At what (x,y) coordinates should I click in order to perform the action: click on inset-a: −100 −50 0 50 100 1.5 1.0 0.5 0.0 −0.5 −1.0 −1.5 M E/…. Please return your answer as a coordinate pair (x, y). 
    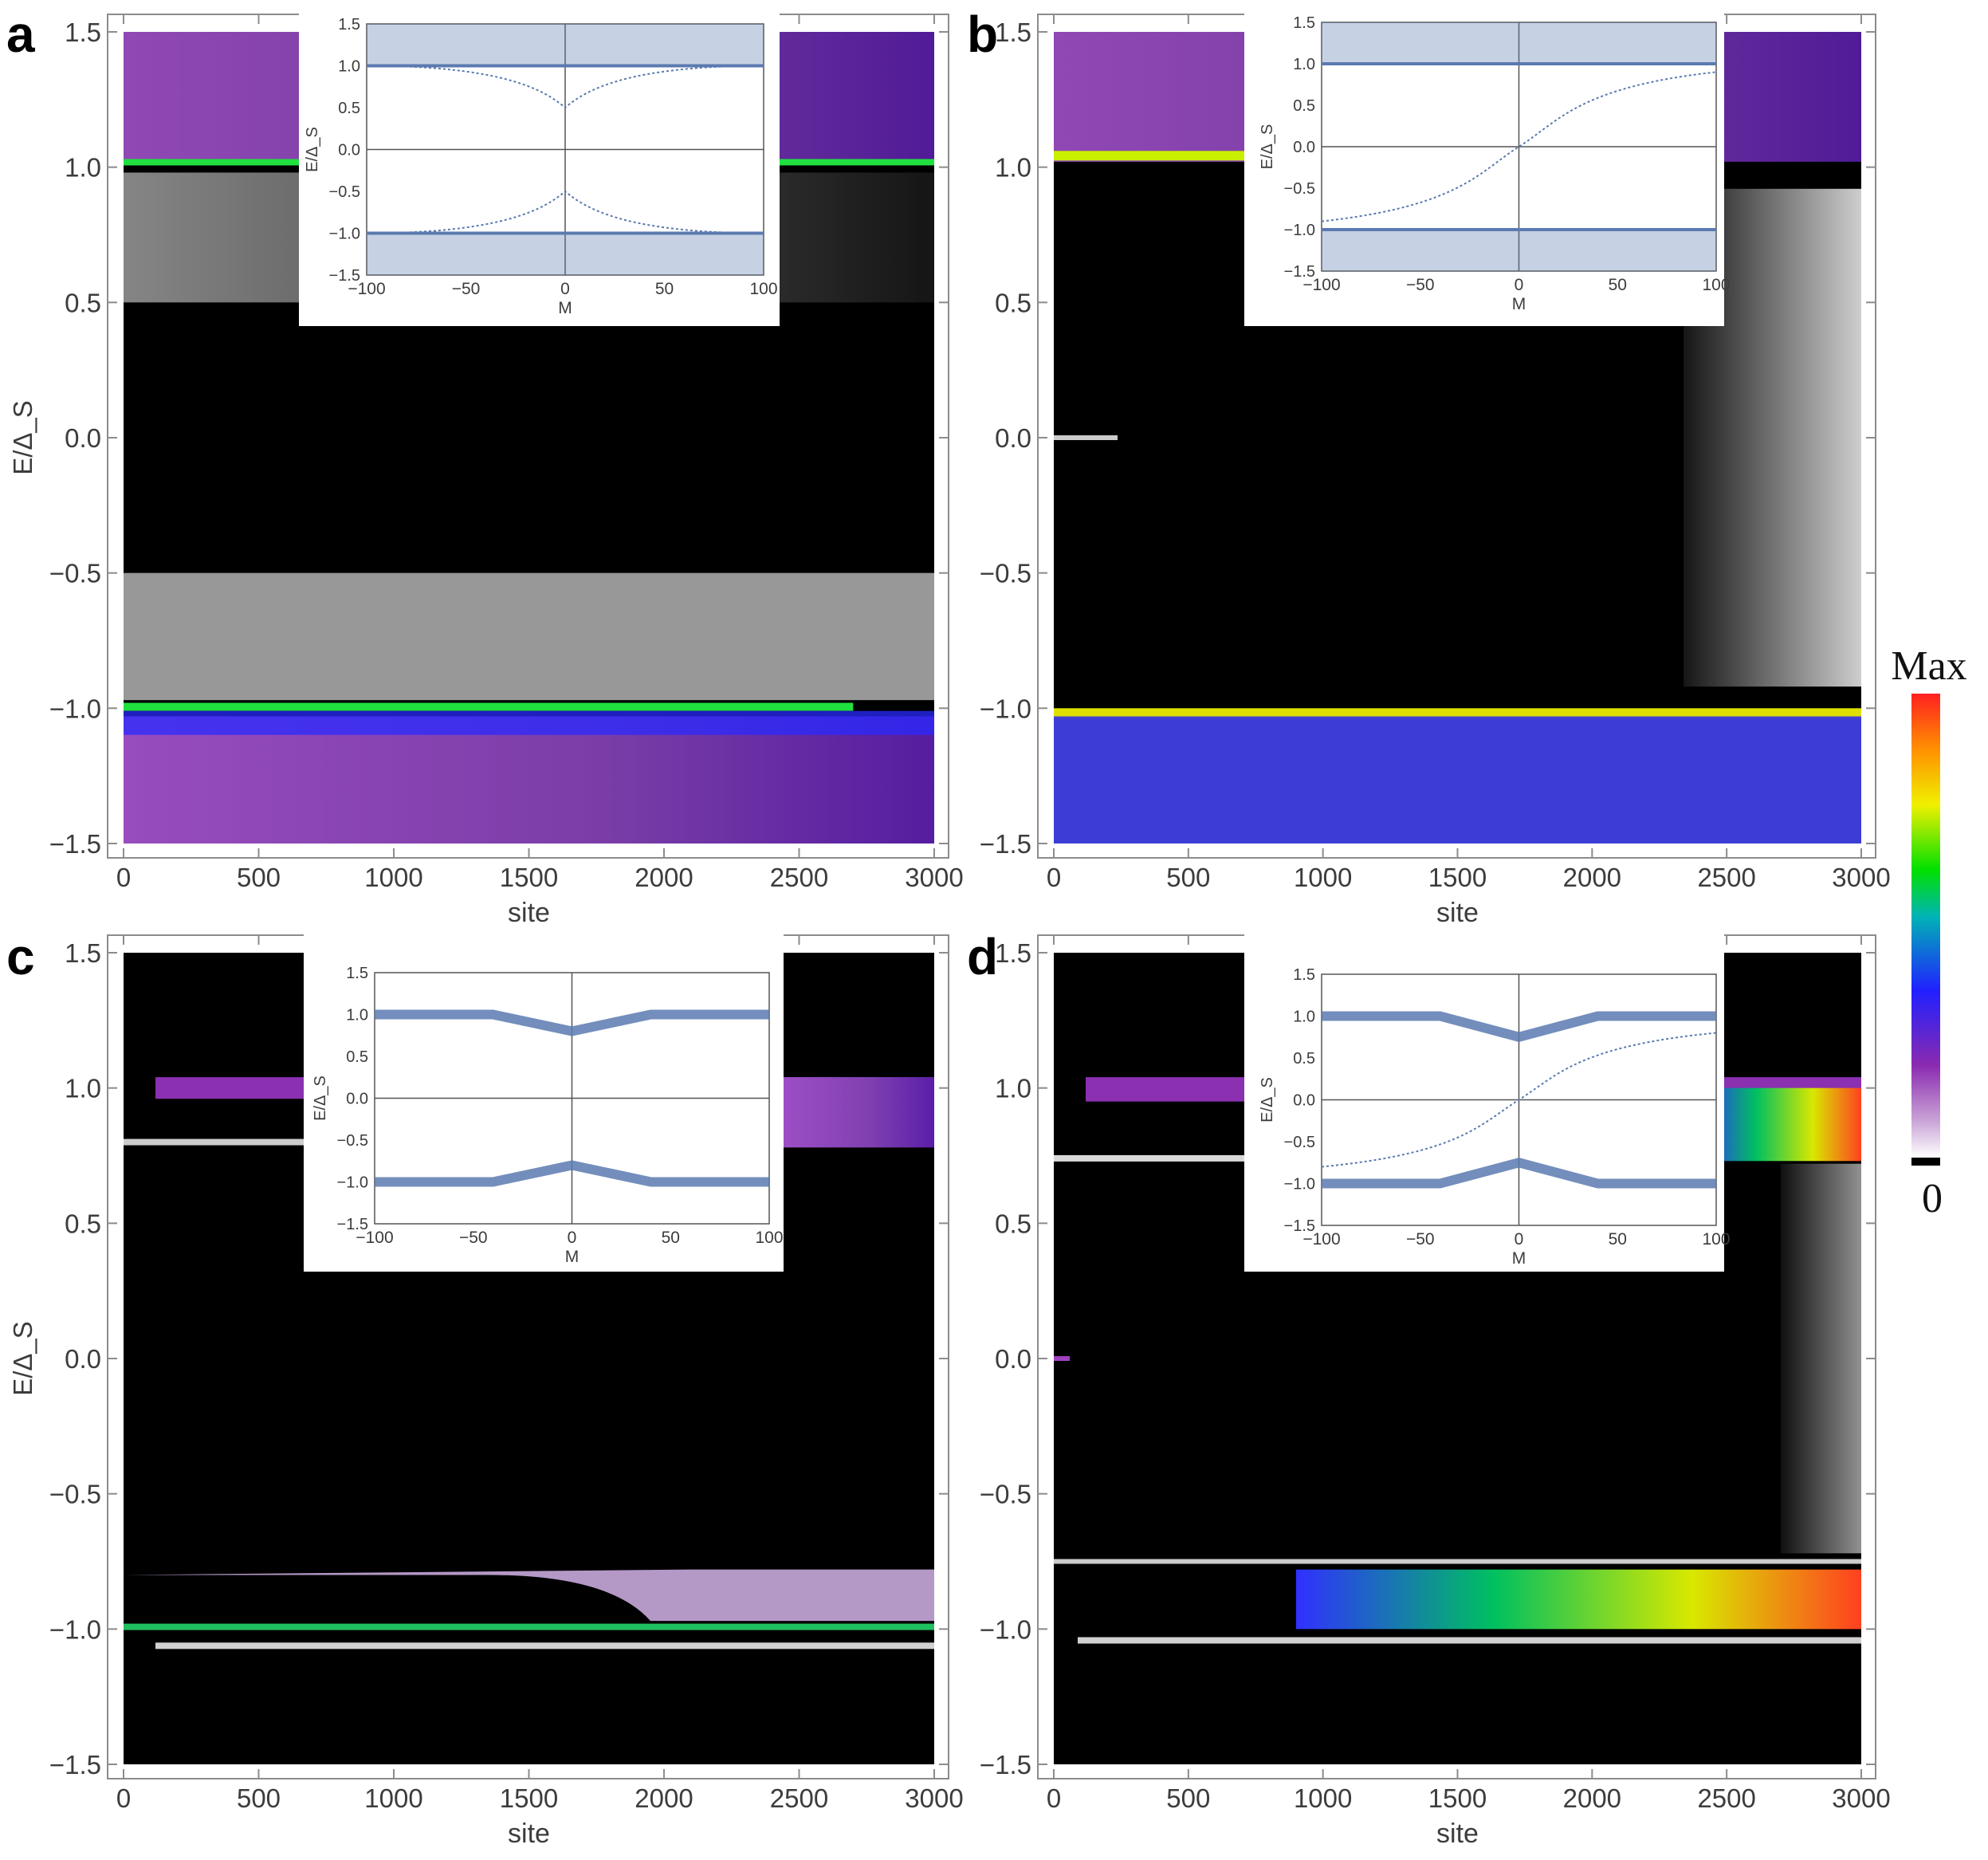
    Looking at the image, I should click on (539, 168).